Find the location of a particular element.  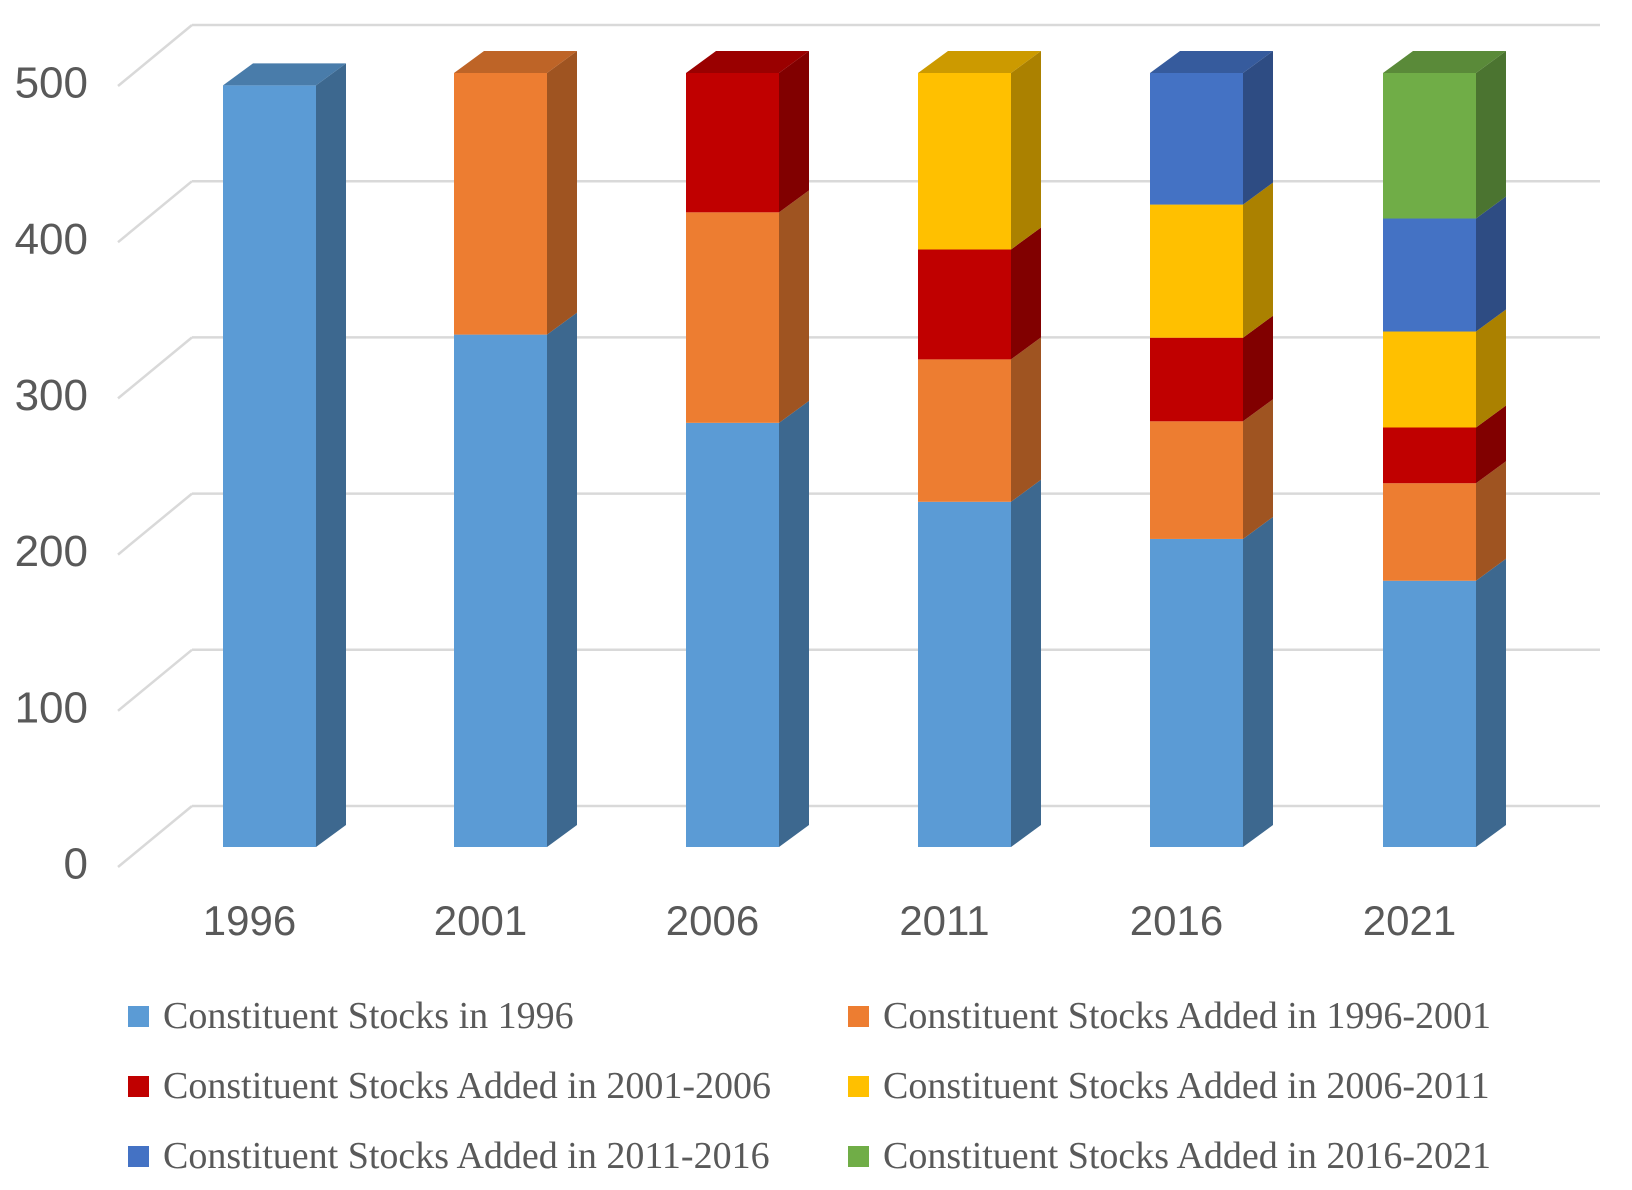

x-tick-label: 1996 is located at coordinates (249, 920).